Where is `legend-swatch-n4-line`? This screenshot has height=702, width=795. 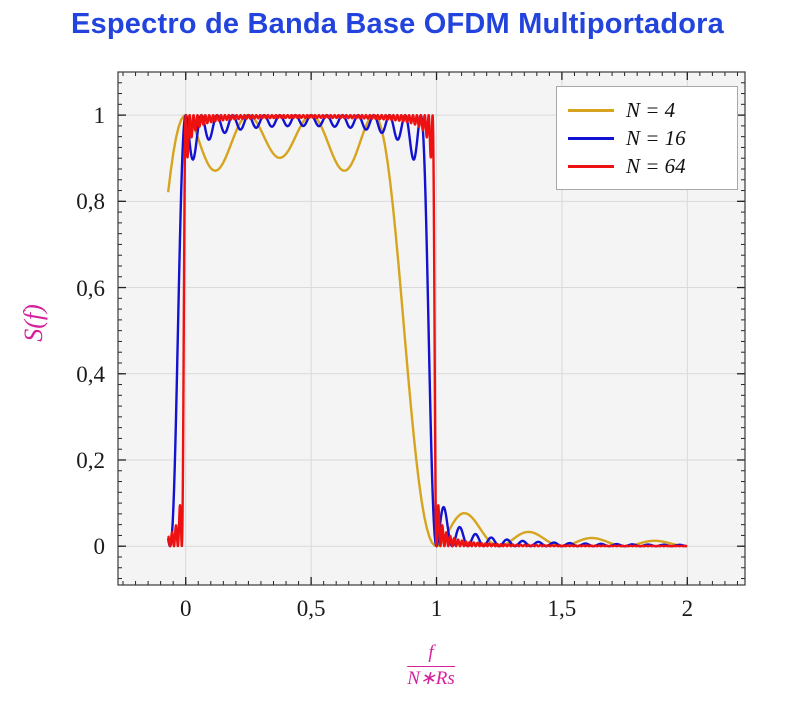 legend-swatch-n4-line is located at coordinates (591, 110).